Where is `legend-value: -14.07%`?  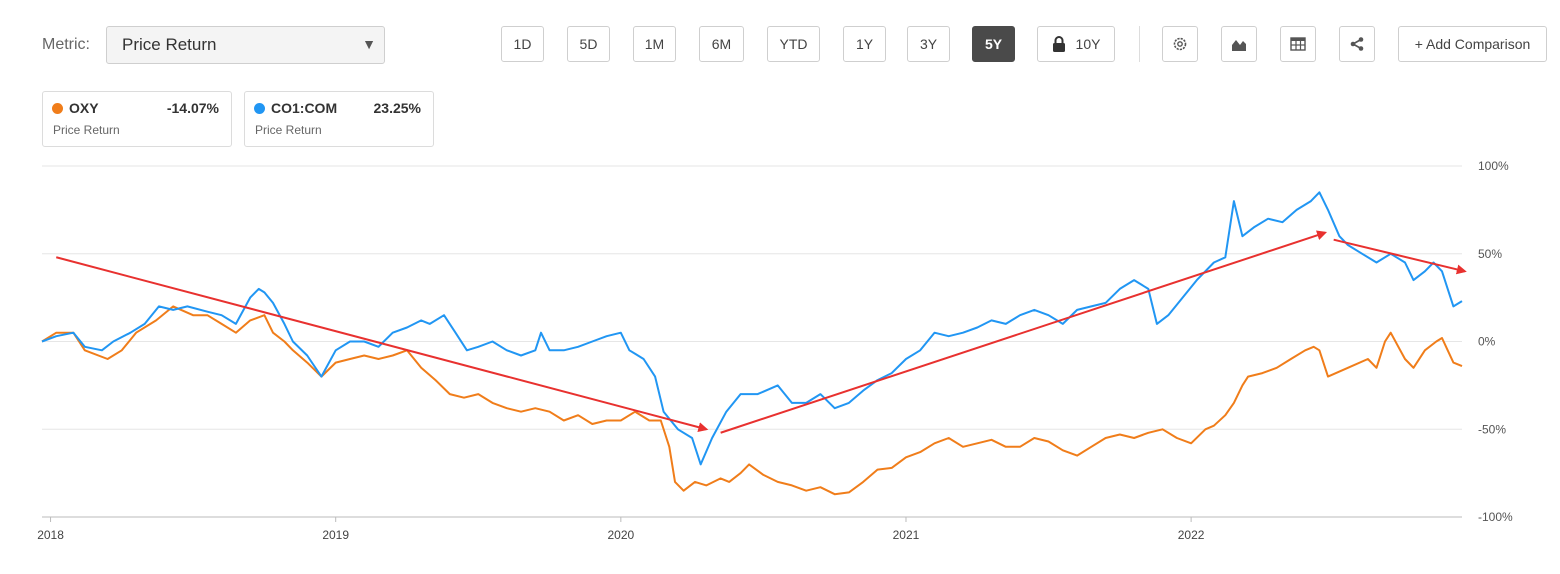
legend-value: -14.07% is located at coordinates (192, 108).